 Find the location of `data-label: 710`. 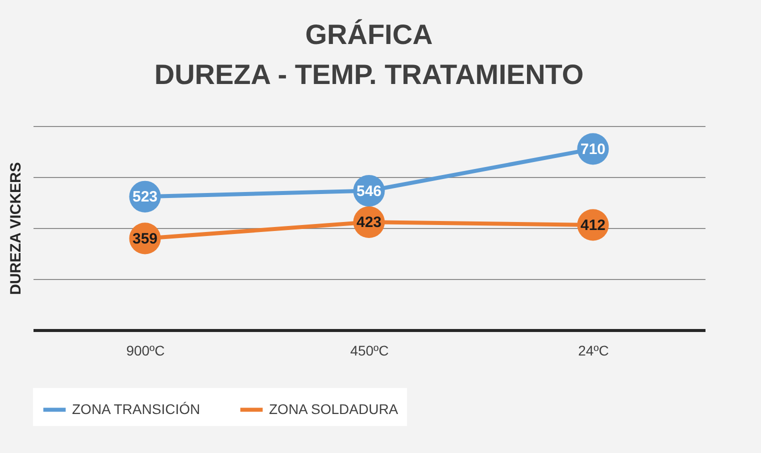

data-label: 710 is located at coordinates (593, 149).